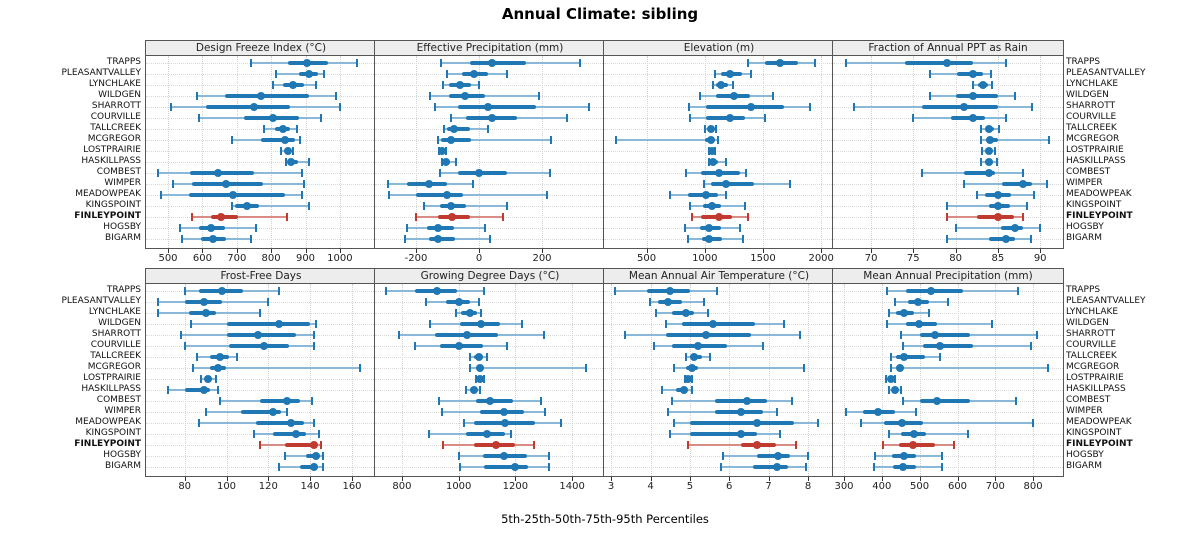 This screenshot has height=550, width=1200. Describe the element at coordinates (948, 258) in the screenshot. I see `axis-fraction-of-annual-ppt-as-rain: 70 75 80 85 90` at that location.